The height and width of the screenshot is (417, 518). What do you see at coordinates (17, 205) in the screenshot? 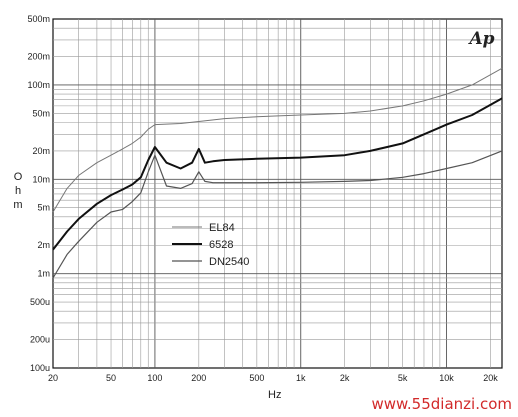
I see `y-axis-label-char: m` at bounding box center [17, 205].